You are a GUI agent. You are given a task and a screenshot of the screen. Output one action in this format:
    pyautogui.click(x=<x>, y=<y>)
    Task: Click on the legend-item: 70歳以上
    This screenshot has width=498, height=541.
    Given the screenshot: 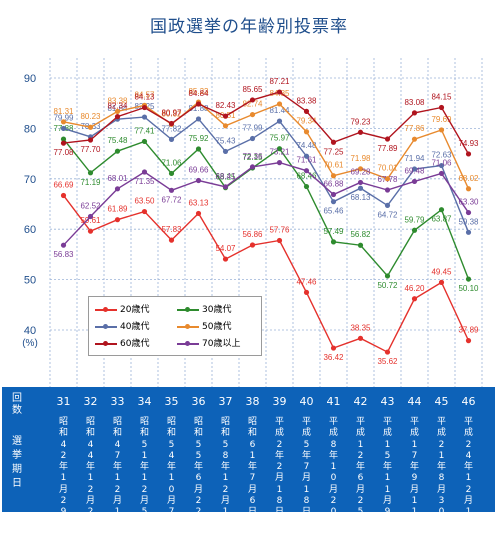 What is the action you would take?
    pyautogui.click(x=208, y=342)
    